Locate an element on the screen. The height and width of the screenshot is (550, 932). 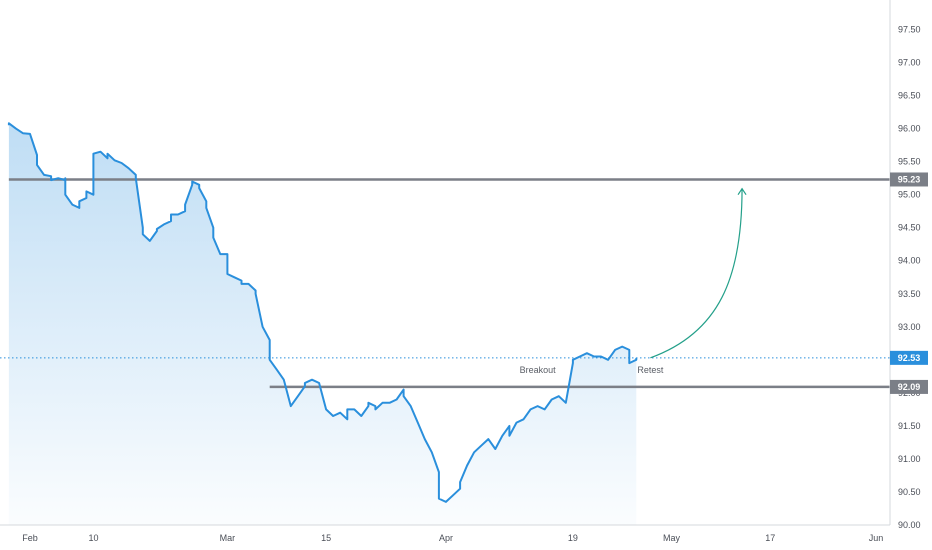
annotation-retest: Retest is located at coordinates (650, 370).